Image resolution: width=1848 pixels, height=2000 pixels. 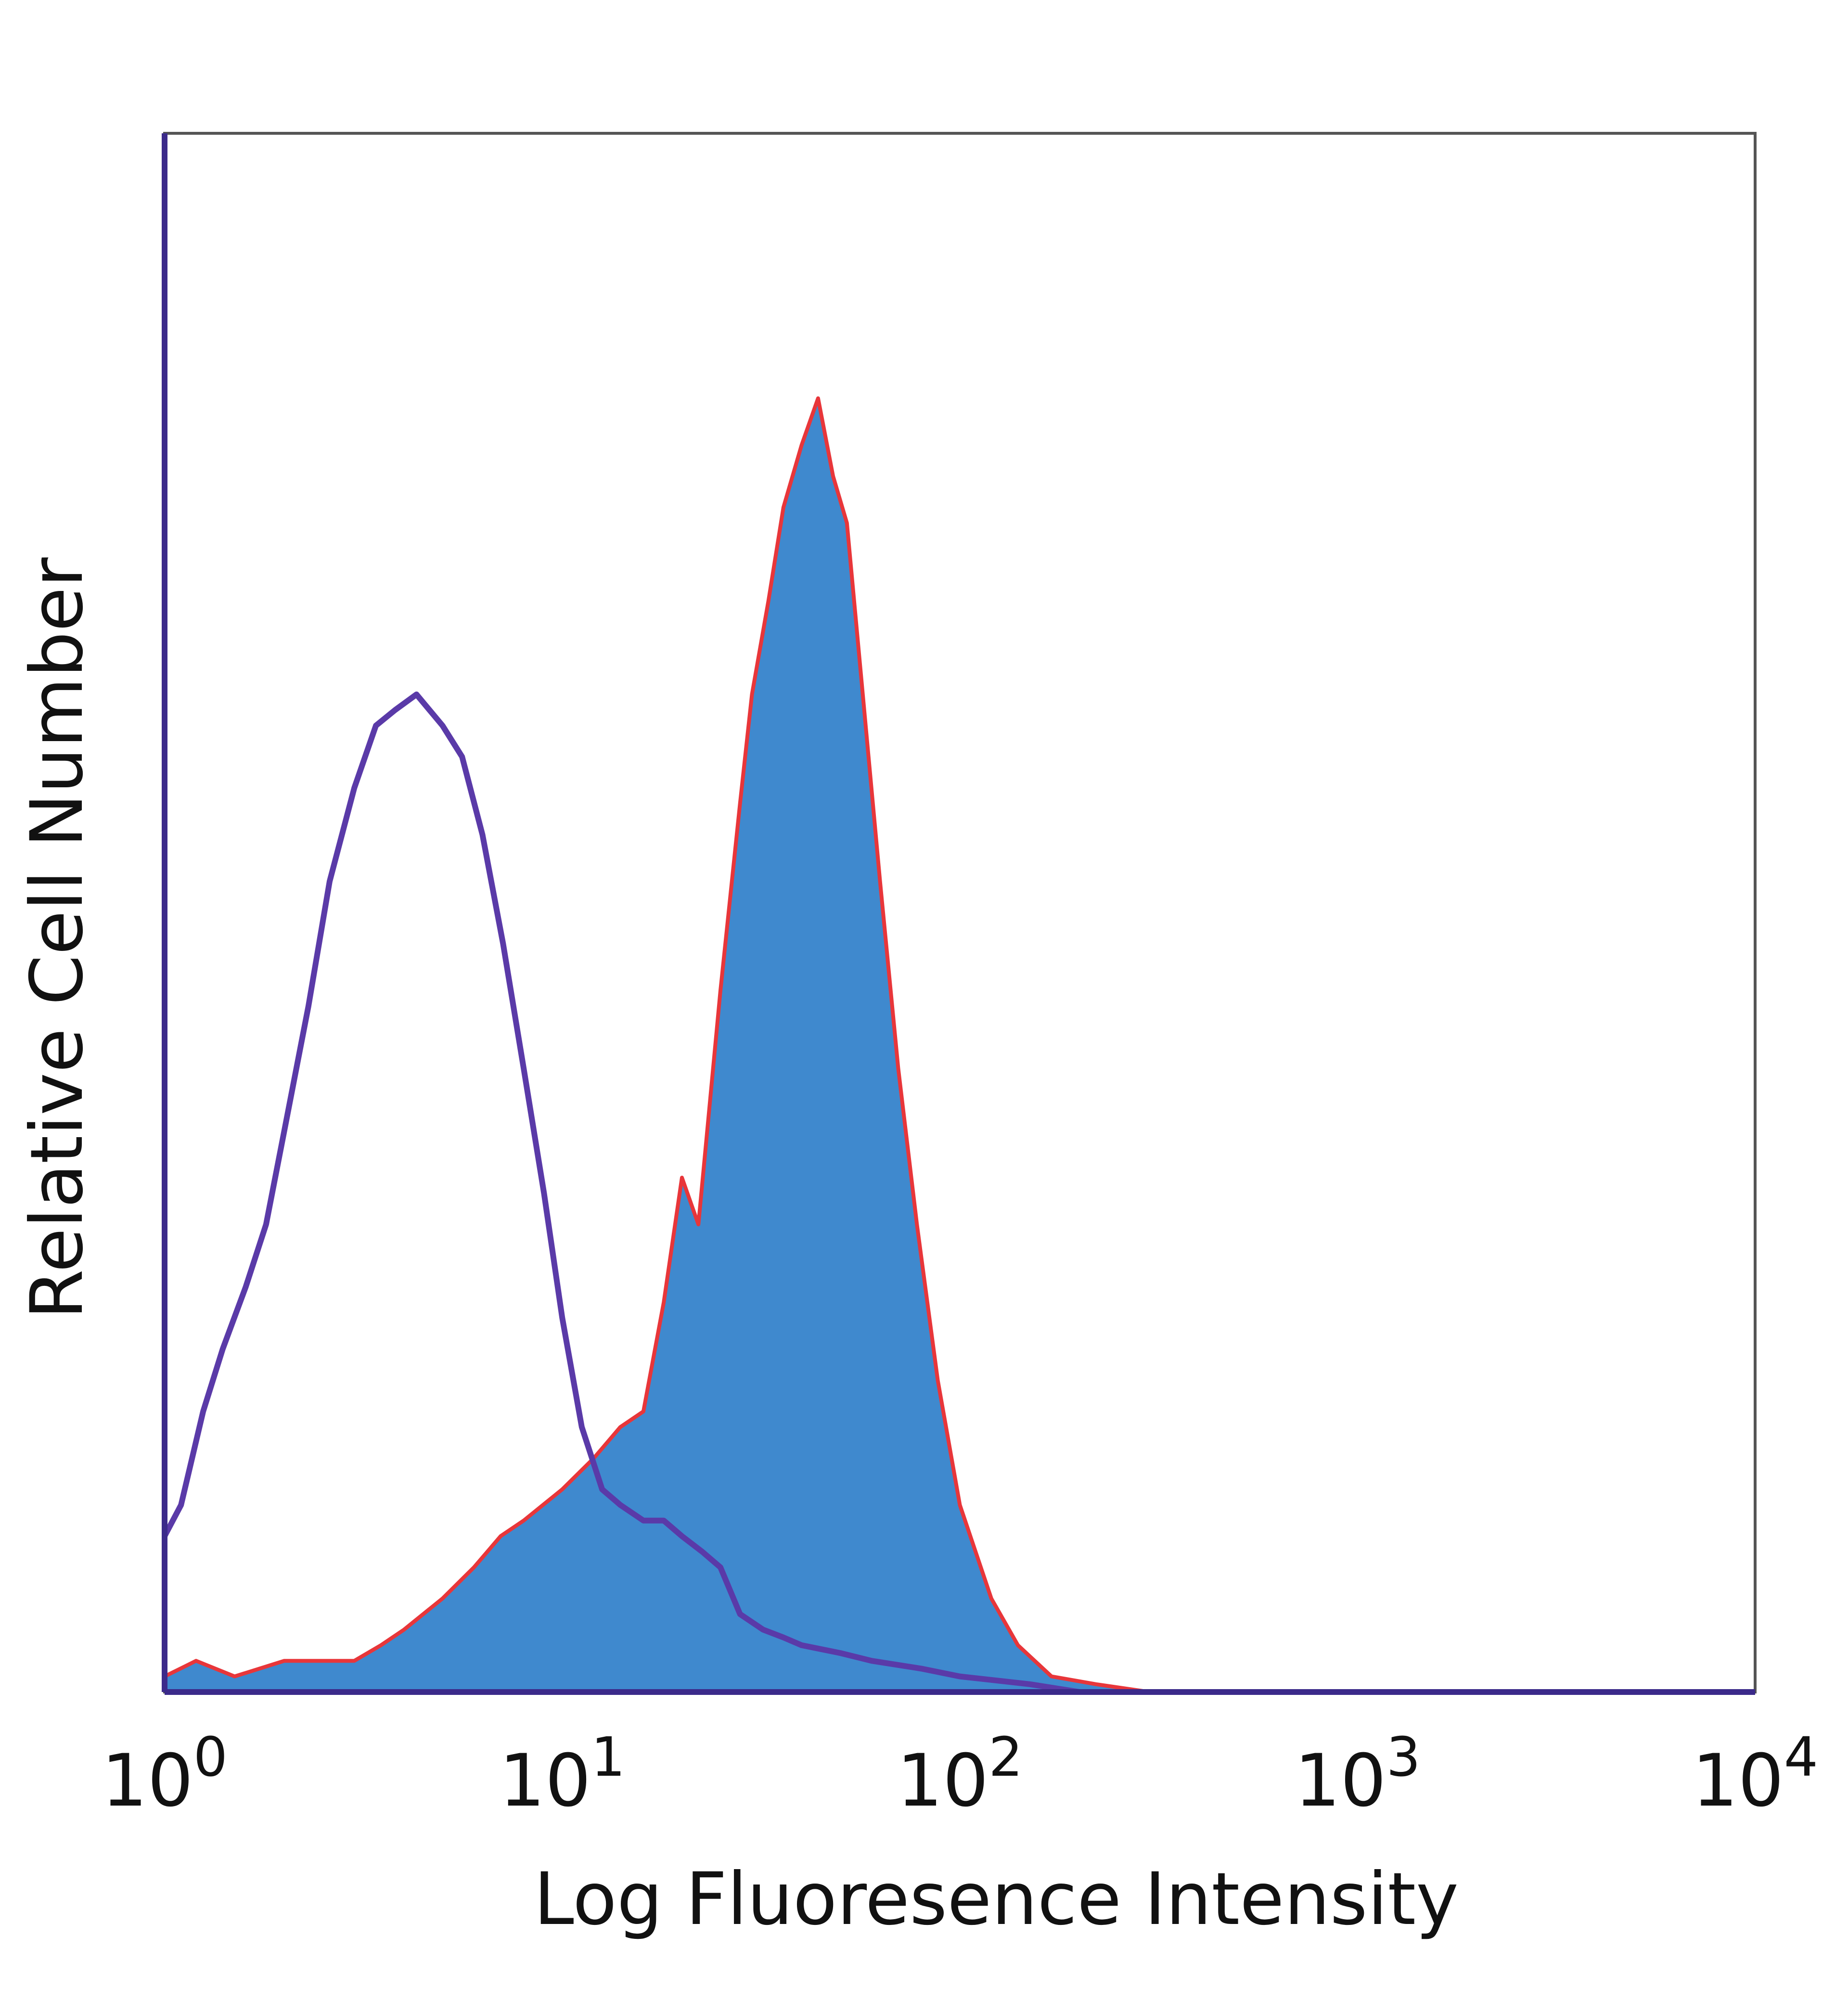 I want to click on x-tick-exponent: 2, so click(x=1005, y=1757).